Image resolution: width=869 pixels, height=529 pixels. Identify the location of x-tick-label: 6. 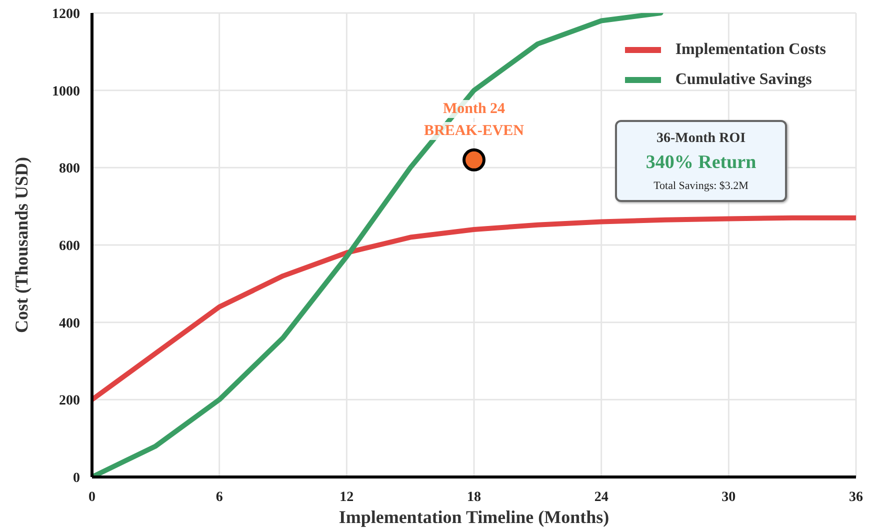
(219, 497).